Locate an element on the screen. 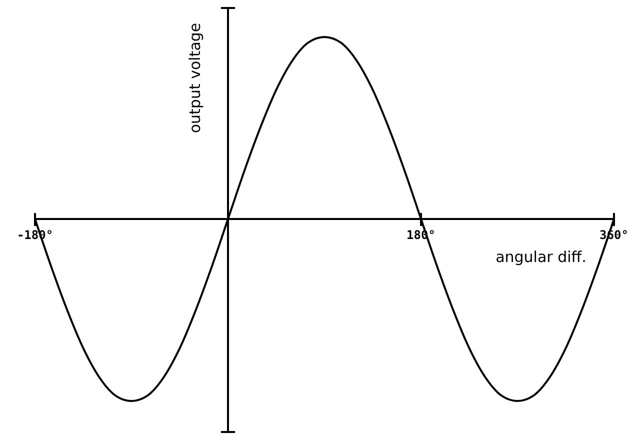 This screenshot has width=637, height=435. x-axis-title: angular diff. is located at coordinates (541, 257).